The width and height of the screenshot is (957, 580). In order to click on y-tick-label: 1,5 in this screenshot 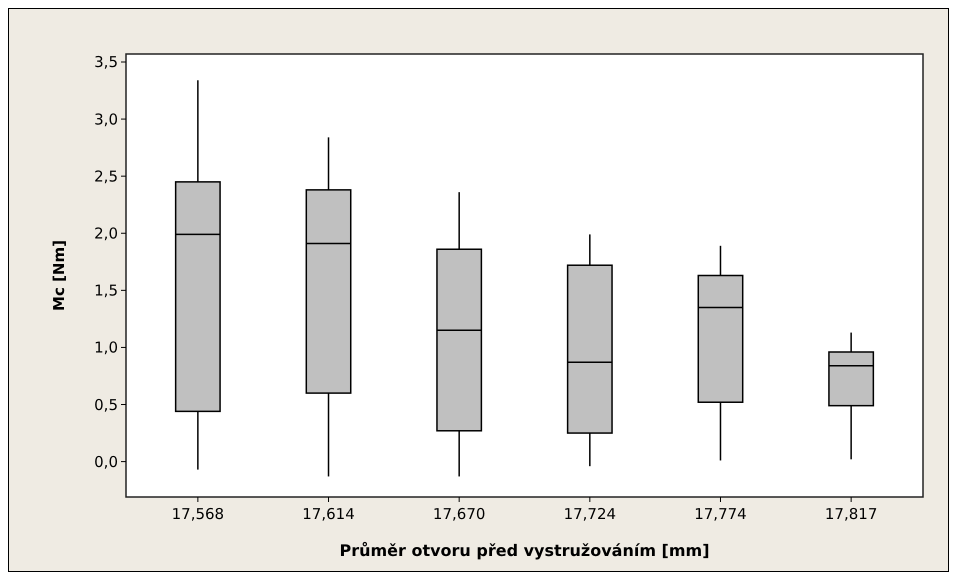, I will do `click(106, 291)`.